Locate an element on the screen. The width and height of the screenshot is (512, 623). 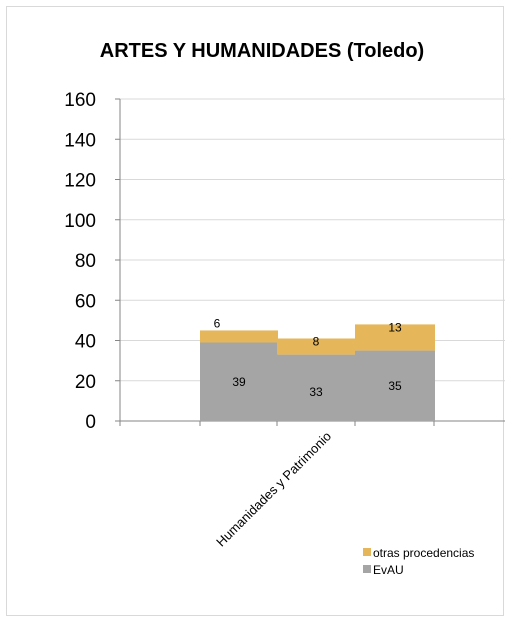
bars: 39 6 33 8 35 13 is located at coordinates (317, 368).